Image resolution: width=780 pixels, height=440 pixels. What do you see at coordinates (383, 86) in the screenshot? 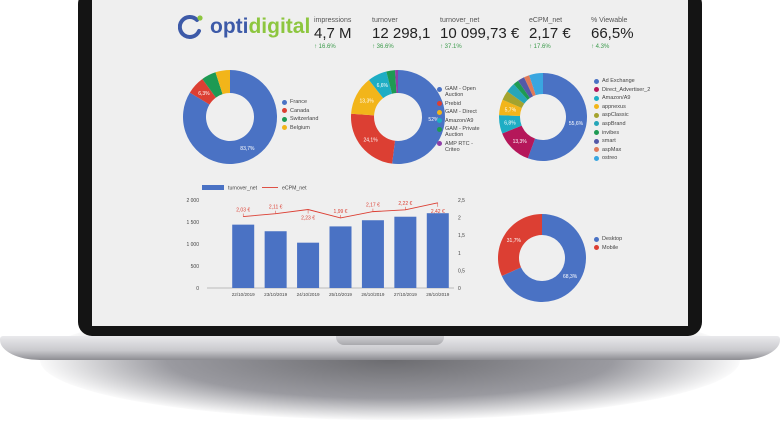
I see `slice-label: 6,6%` at bounding box center [383, 86].